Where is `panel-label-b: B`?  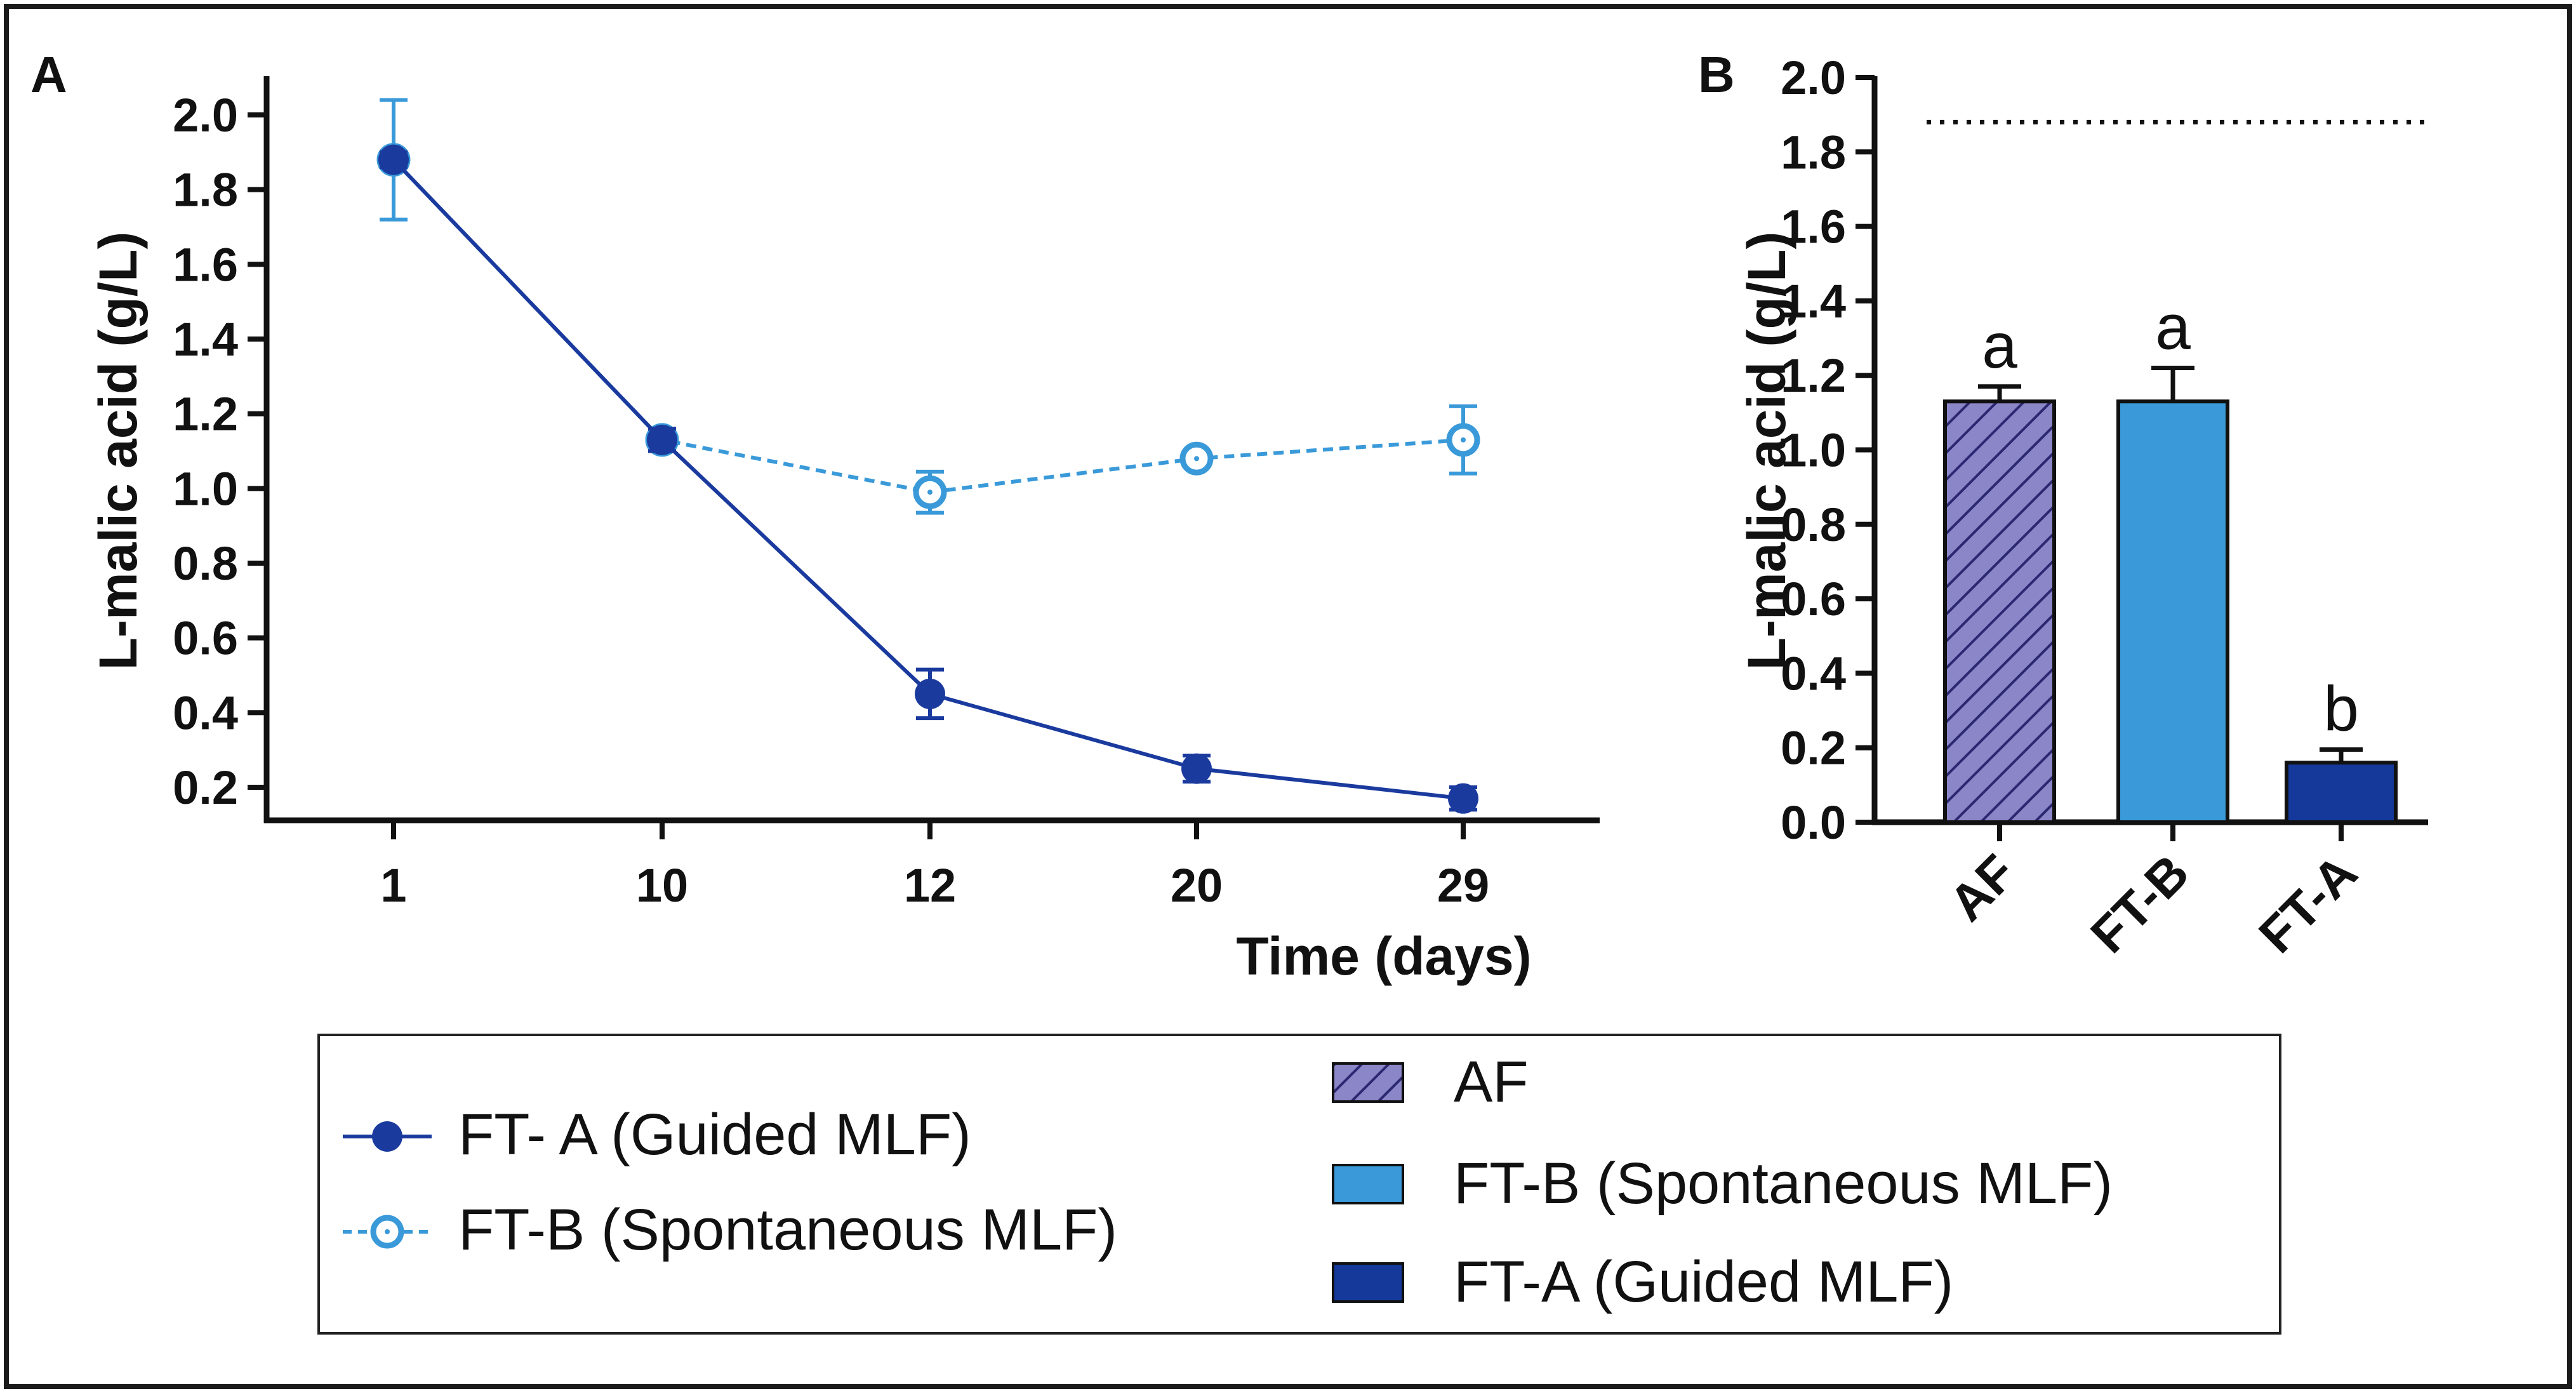 panel-label-b: B is located at coordinates (1716, 74).